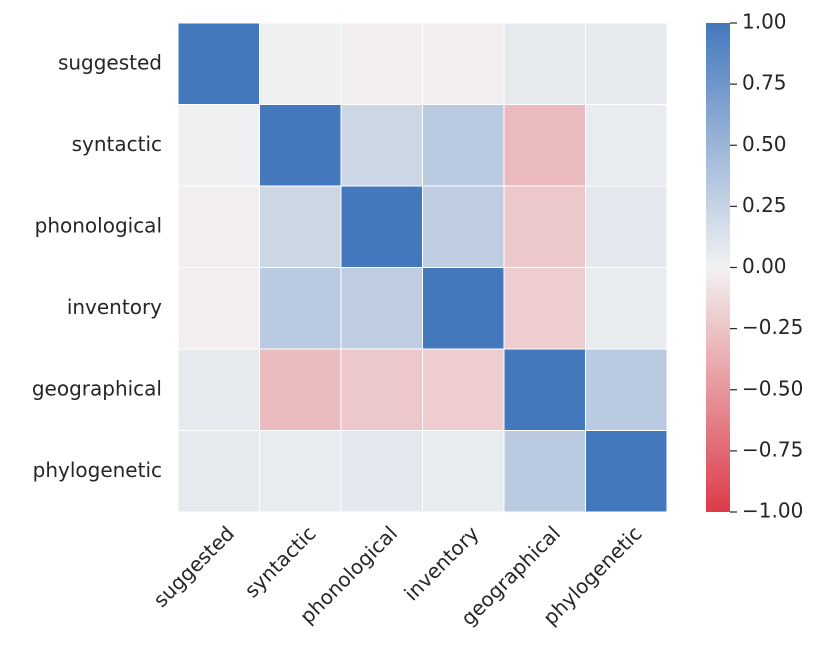 This screenshot has width=831, height=665. What do you see at coordinates (218, 145) in the screenshot?
I see `cell-syntactic-suggested` at bounding box center [218, 145].